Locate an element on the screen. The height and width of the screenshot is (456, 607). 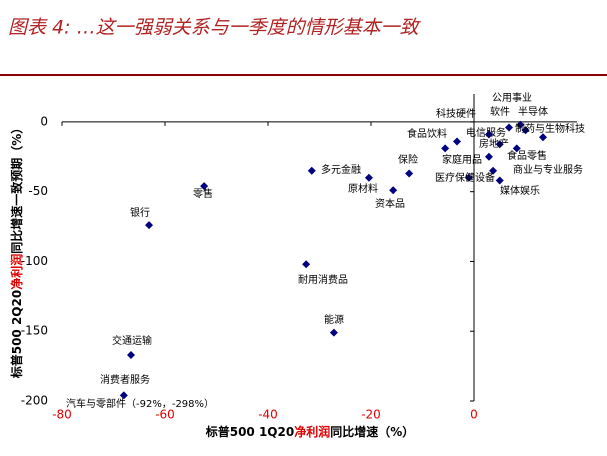
point-label: 食品饮料 is located at coordinates (427, 133).